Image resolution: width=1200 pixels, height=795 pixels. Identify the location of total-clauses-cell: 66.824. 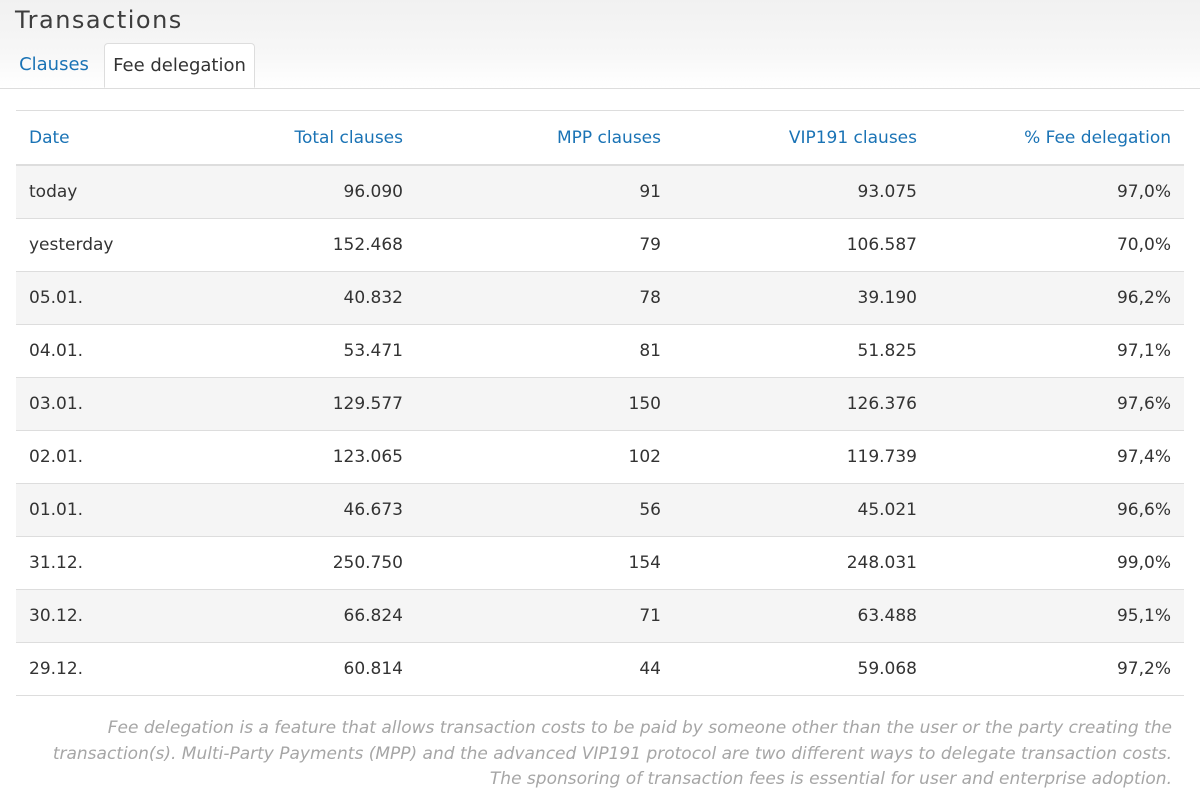
(291, 616).